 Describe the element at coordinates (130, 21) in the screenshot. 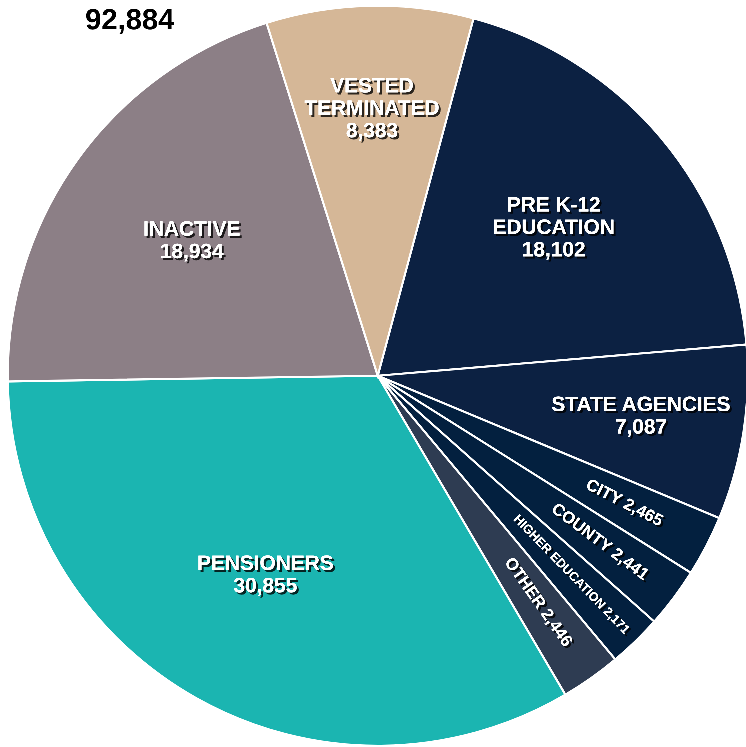

I see `chart-title: 92,884` at that location.